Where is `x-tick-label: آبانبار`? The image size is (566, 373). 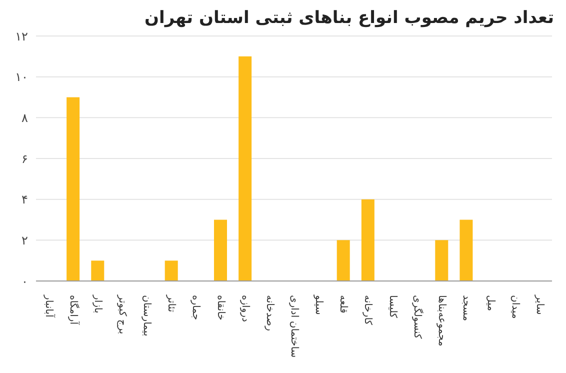 x-tick-label: آبانبار is located at coordinates (49, 306).